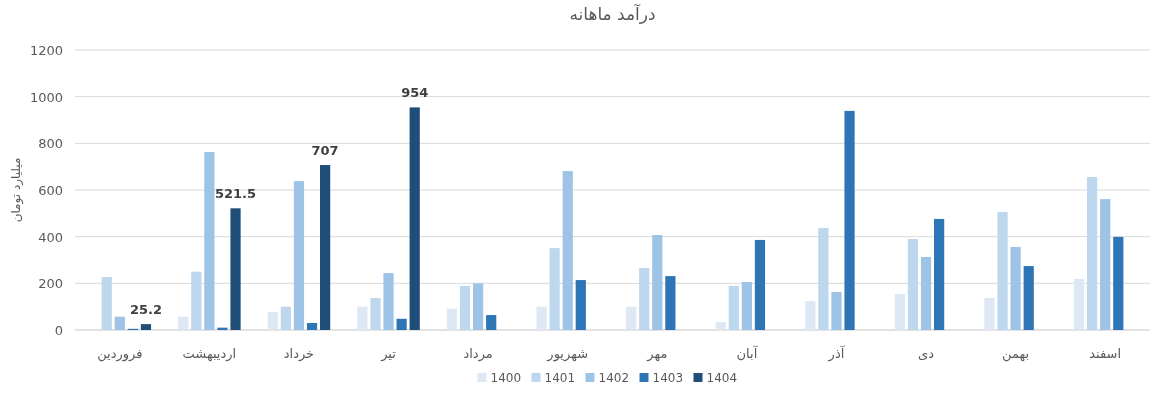  I want to click on y-tick-label: 0, so click(58, 330).